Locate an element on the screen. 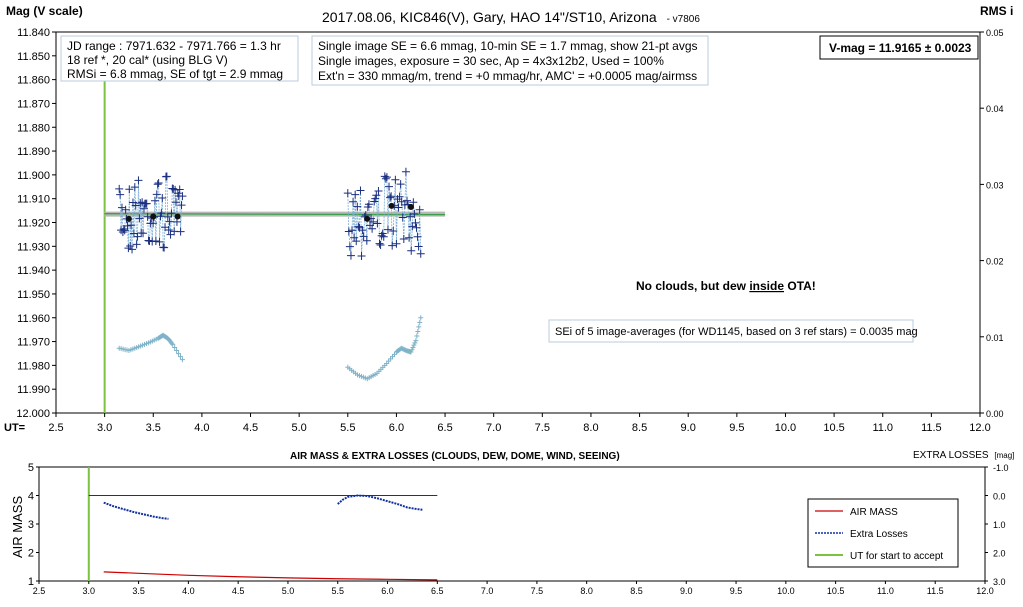 Image resolution: width=1023 pixels, height=607 pixels. bottom-x-tick-label: 9.0 is located at coordinates (686, 591).